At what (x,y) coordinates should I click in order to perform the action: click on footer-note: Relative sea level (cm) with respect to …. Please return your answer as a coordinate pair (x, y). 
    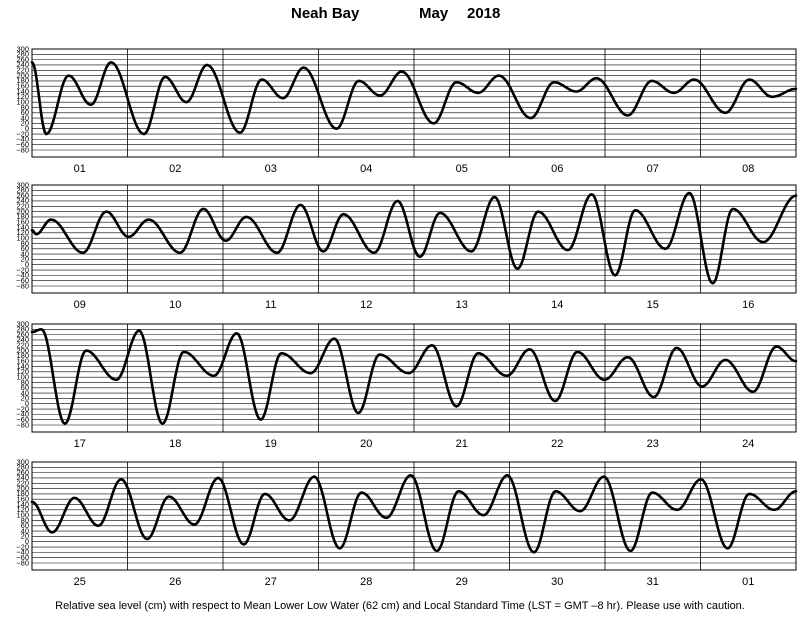
    Looking at the image, I should click on (400, 606).